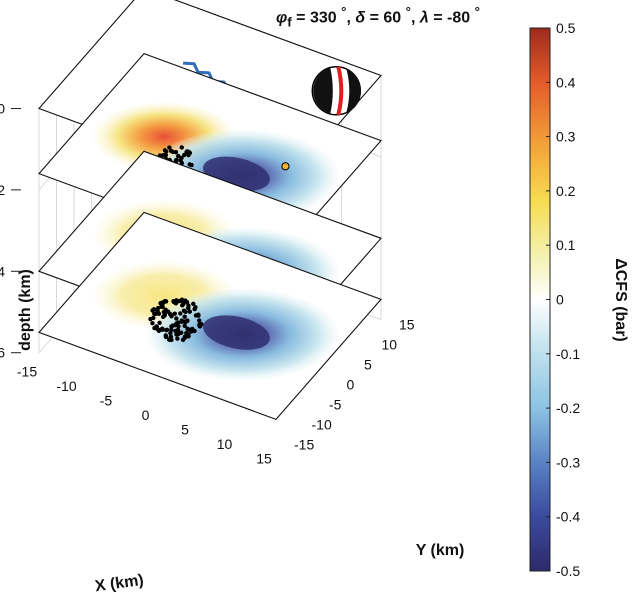 This screenshot has width=634, height=601. What do you see at coordinates (353, 90) in the screenshot?
I see `beachball-black-right` at bounding box center [353, 90].